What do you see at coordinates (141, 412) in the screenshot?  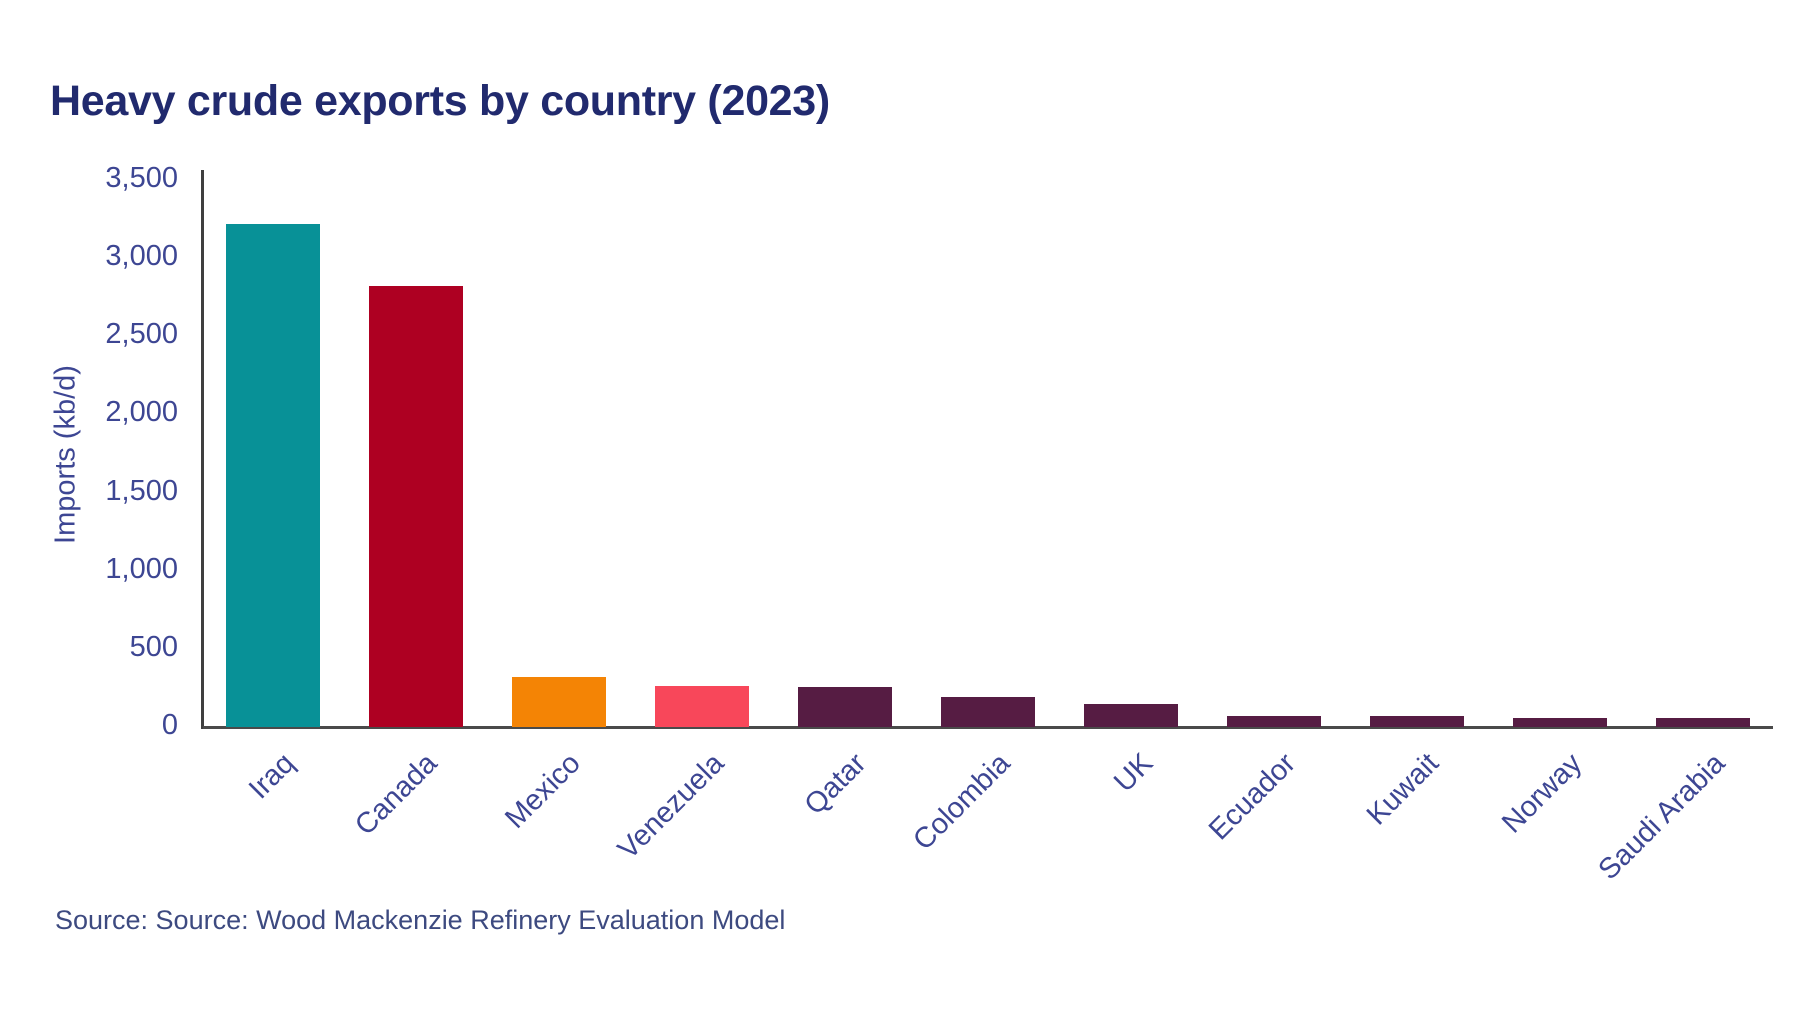 I see `y-tick-label: 2,000` at bounding box center [141, 412].